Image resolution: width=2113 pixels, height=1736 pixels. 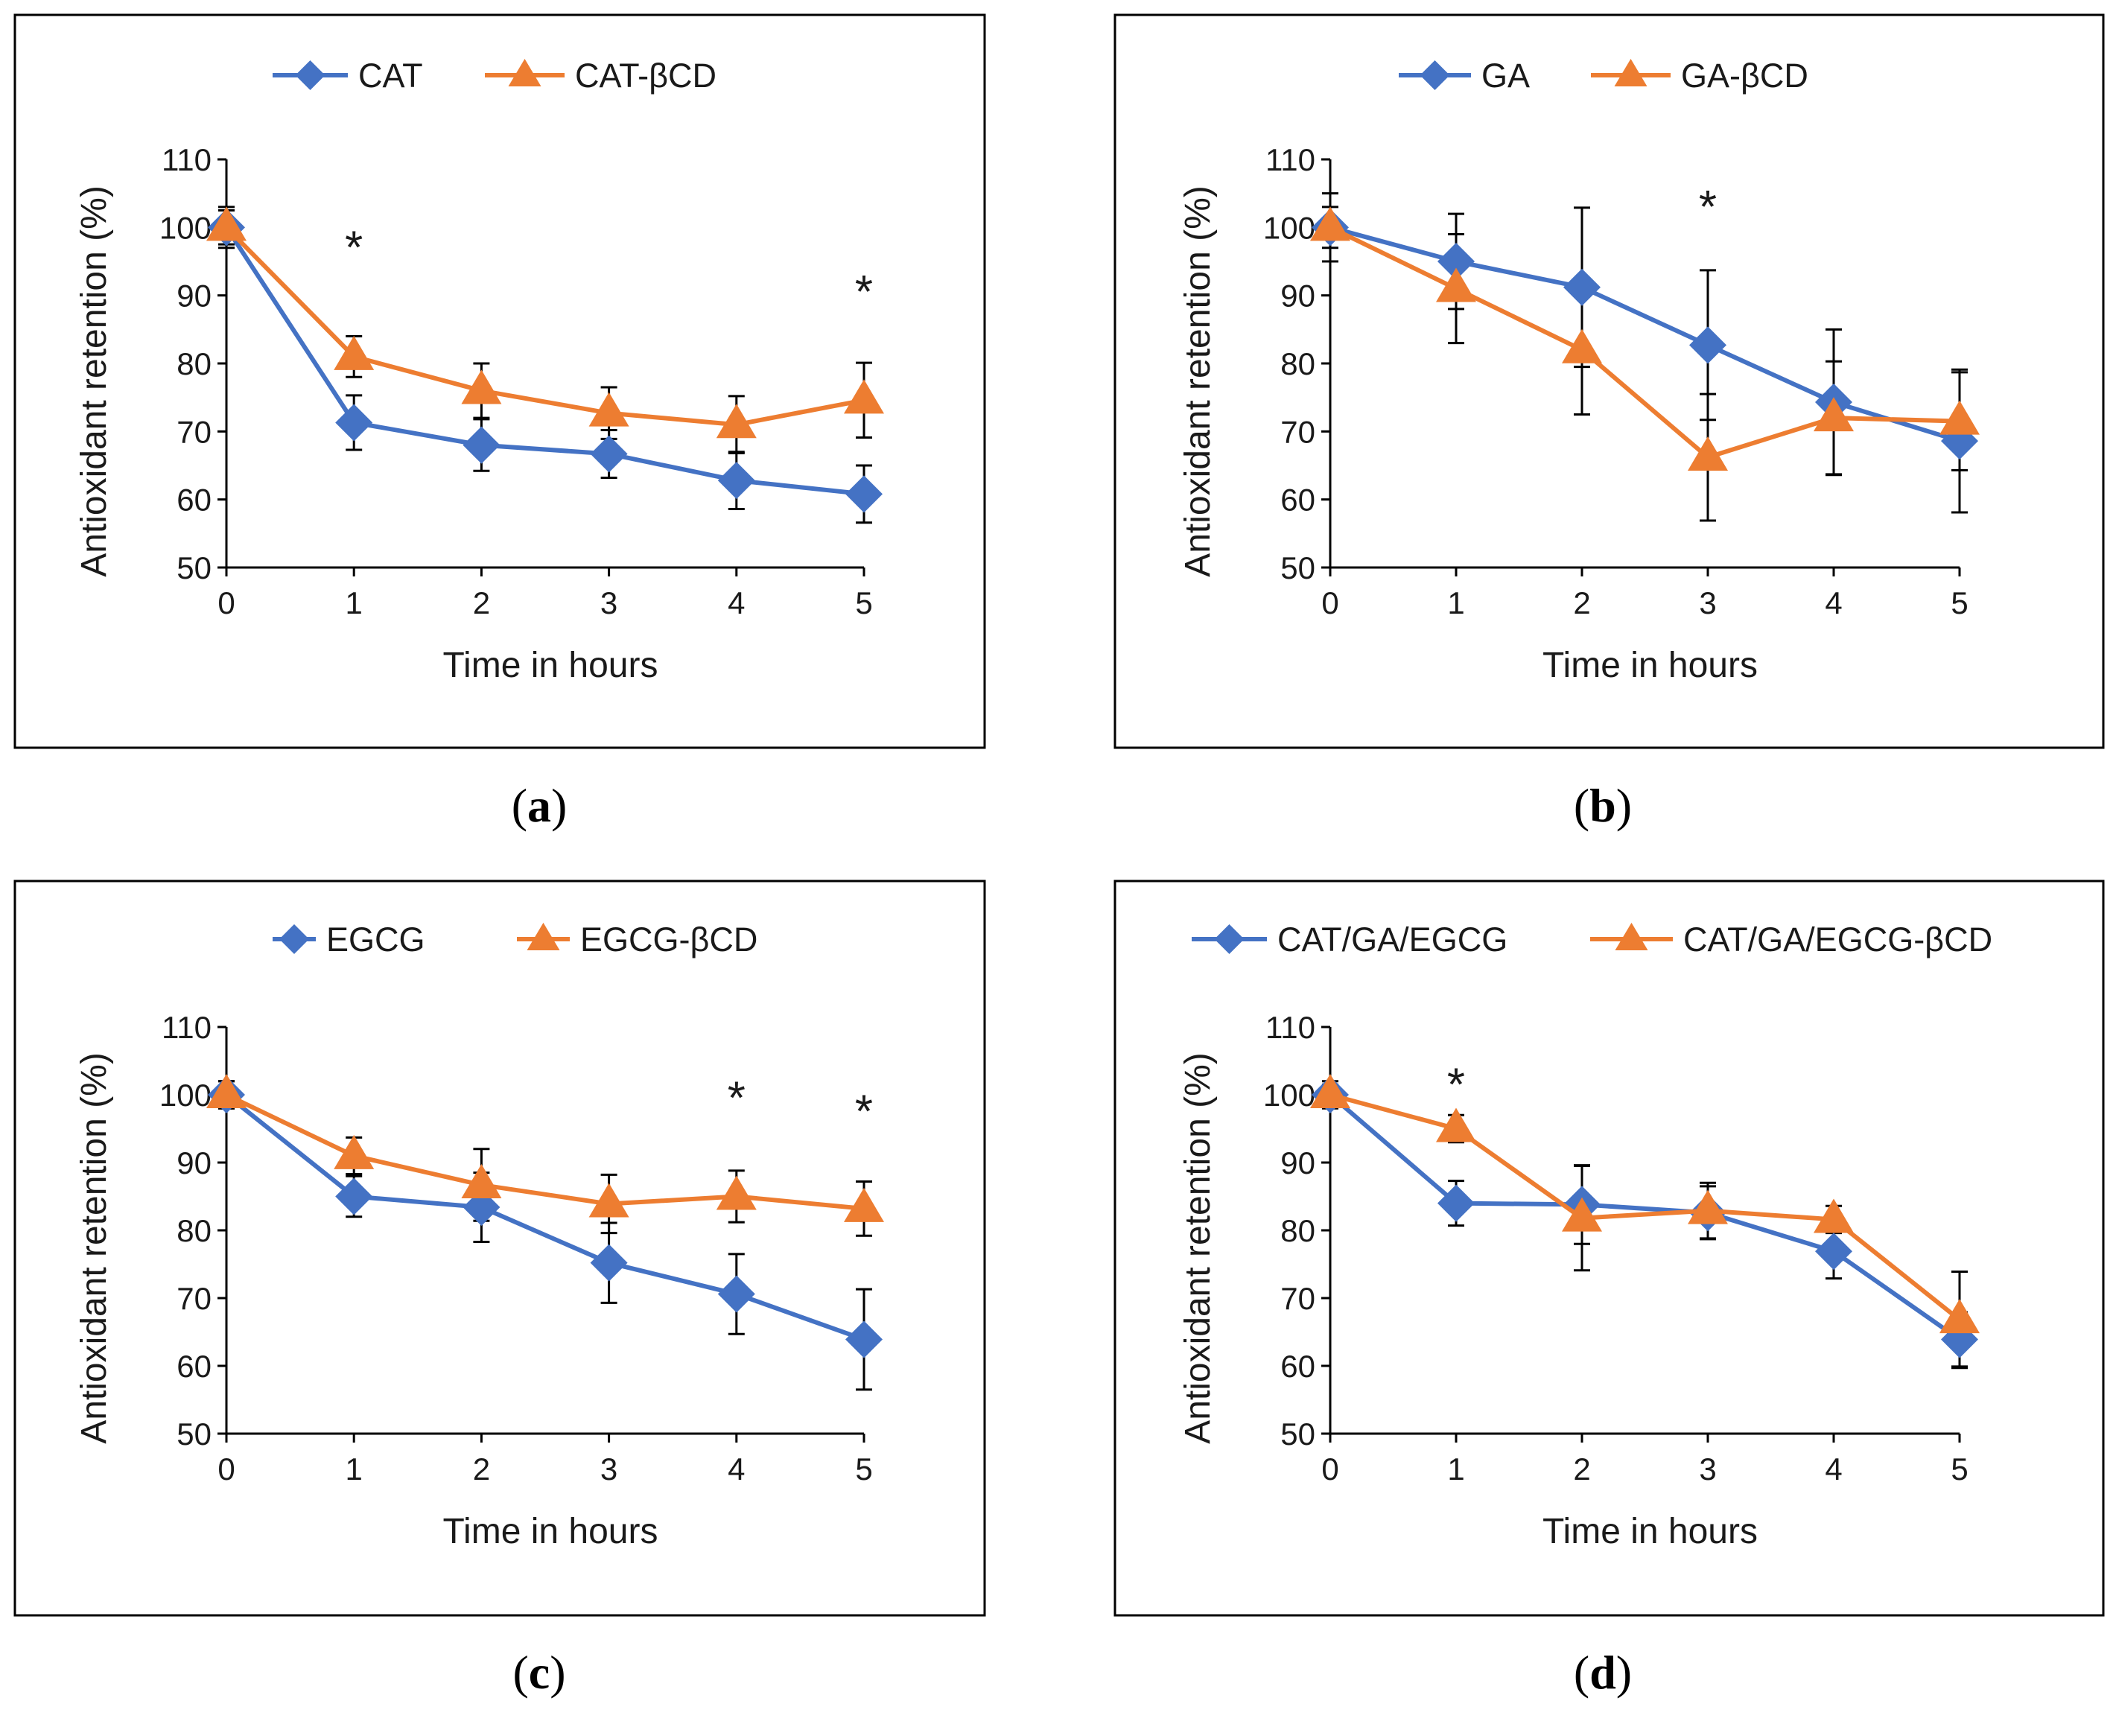 I want to click on caption-letter: b, so click(x=1603, y=805).